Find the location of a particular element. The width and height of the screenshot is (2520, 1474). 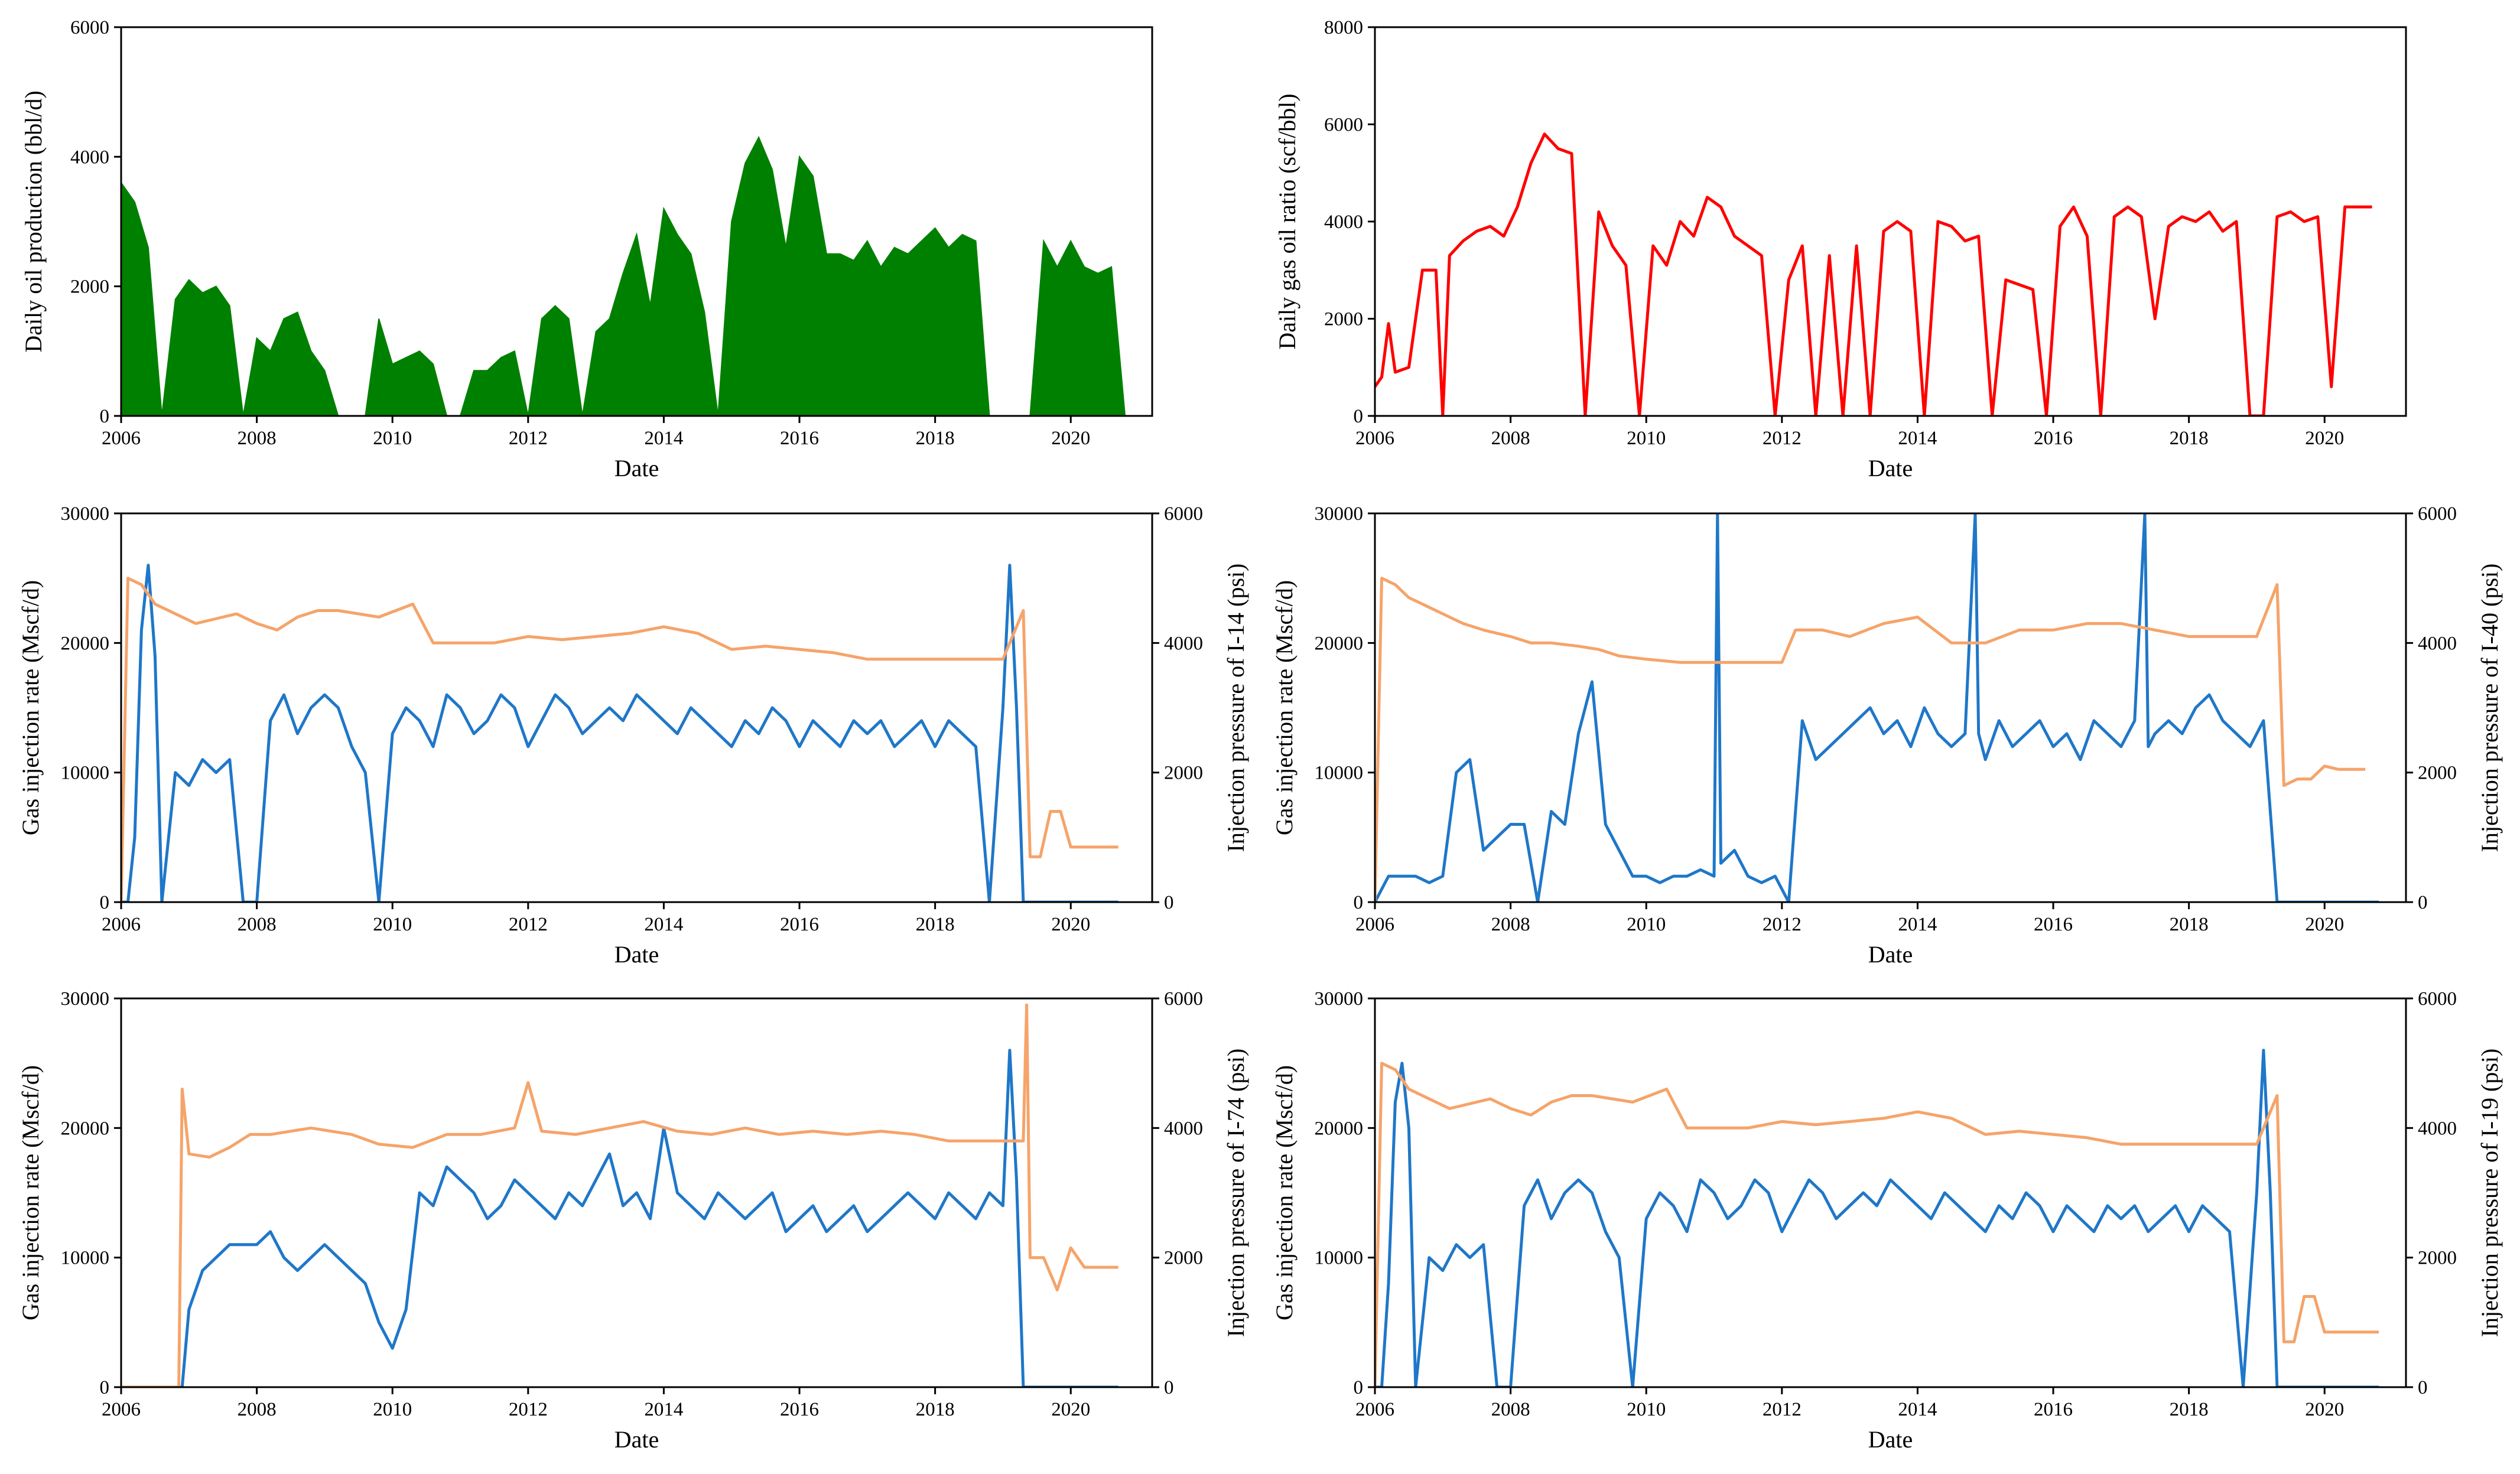

well-1-74-ytick-label: 10000 is located at coordinates (85, 1258).